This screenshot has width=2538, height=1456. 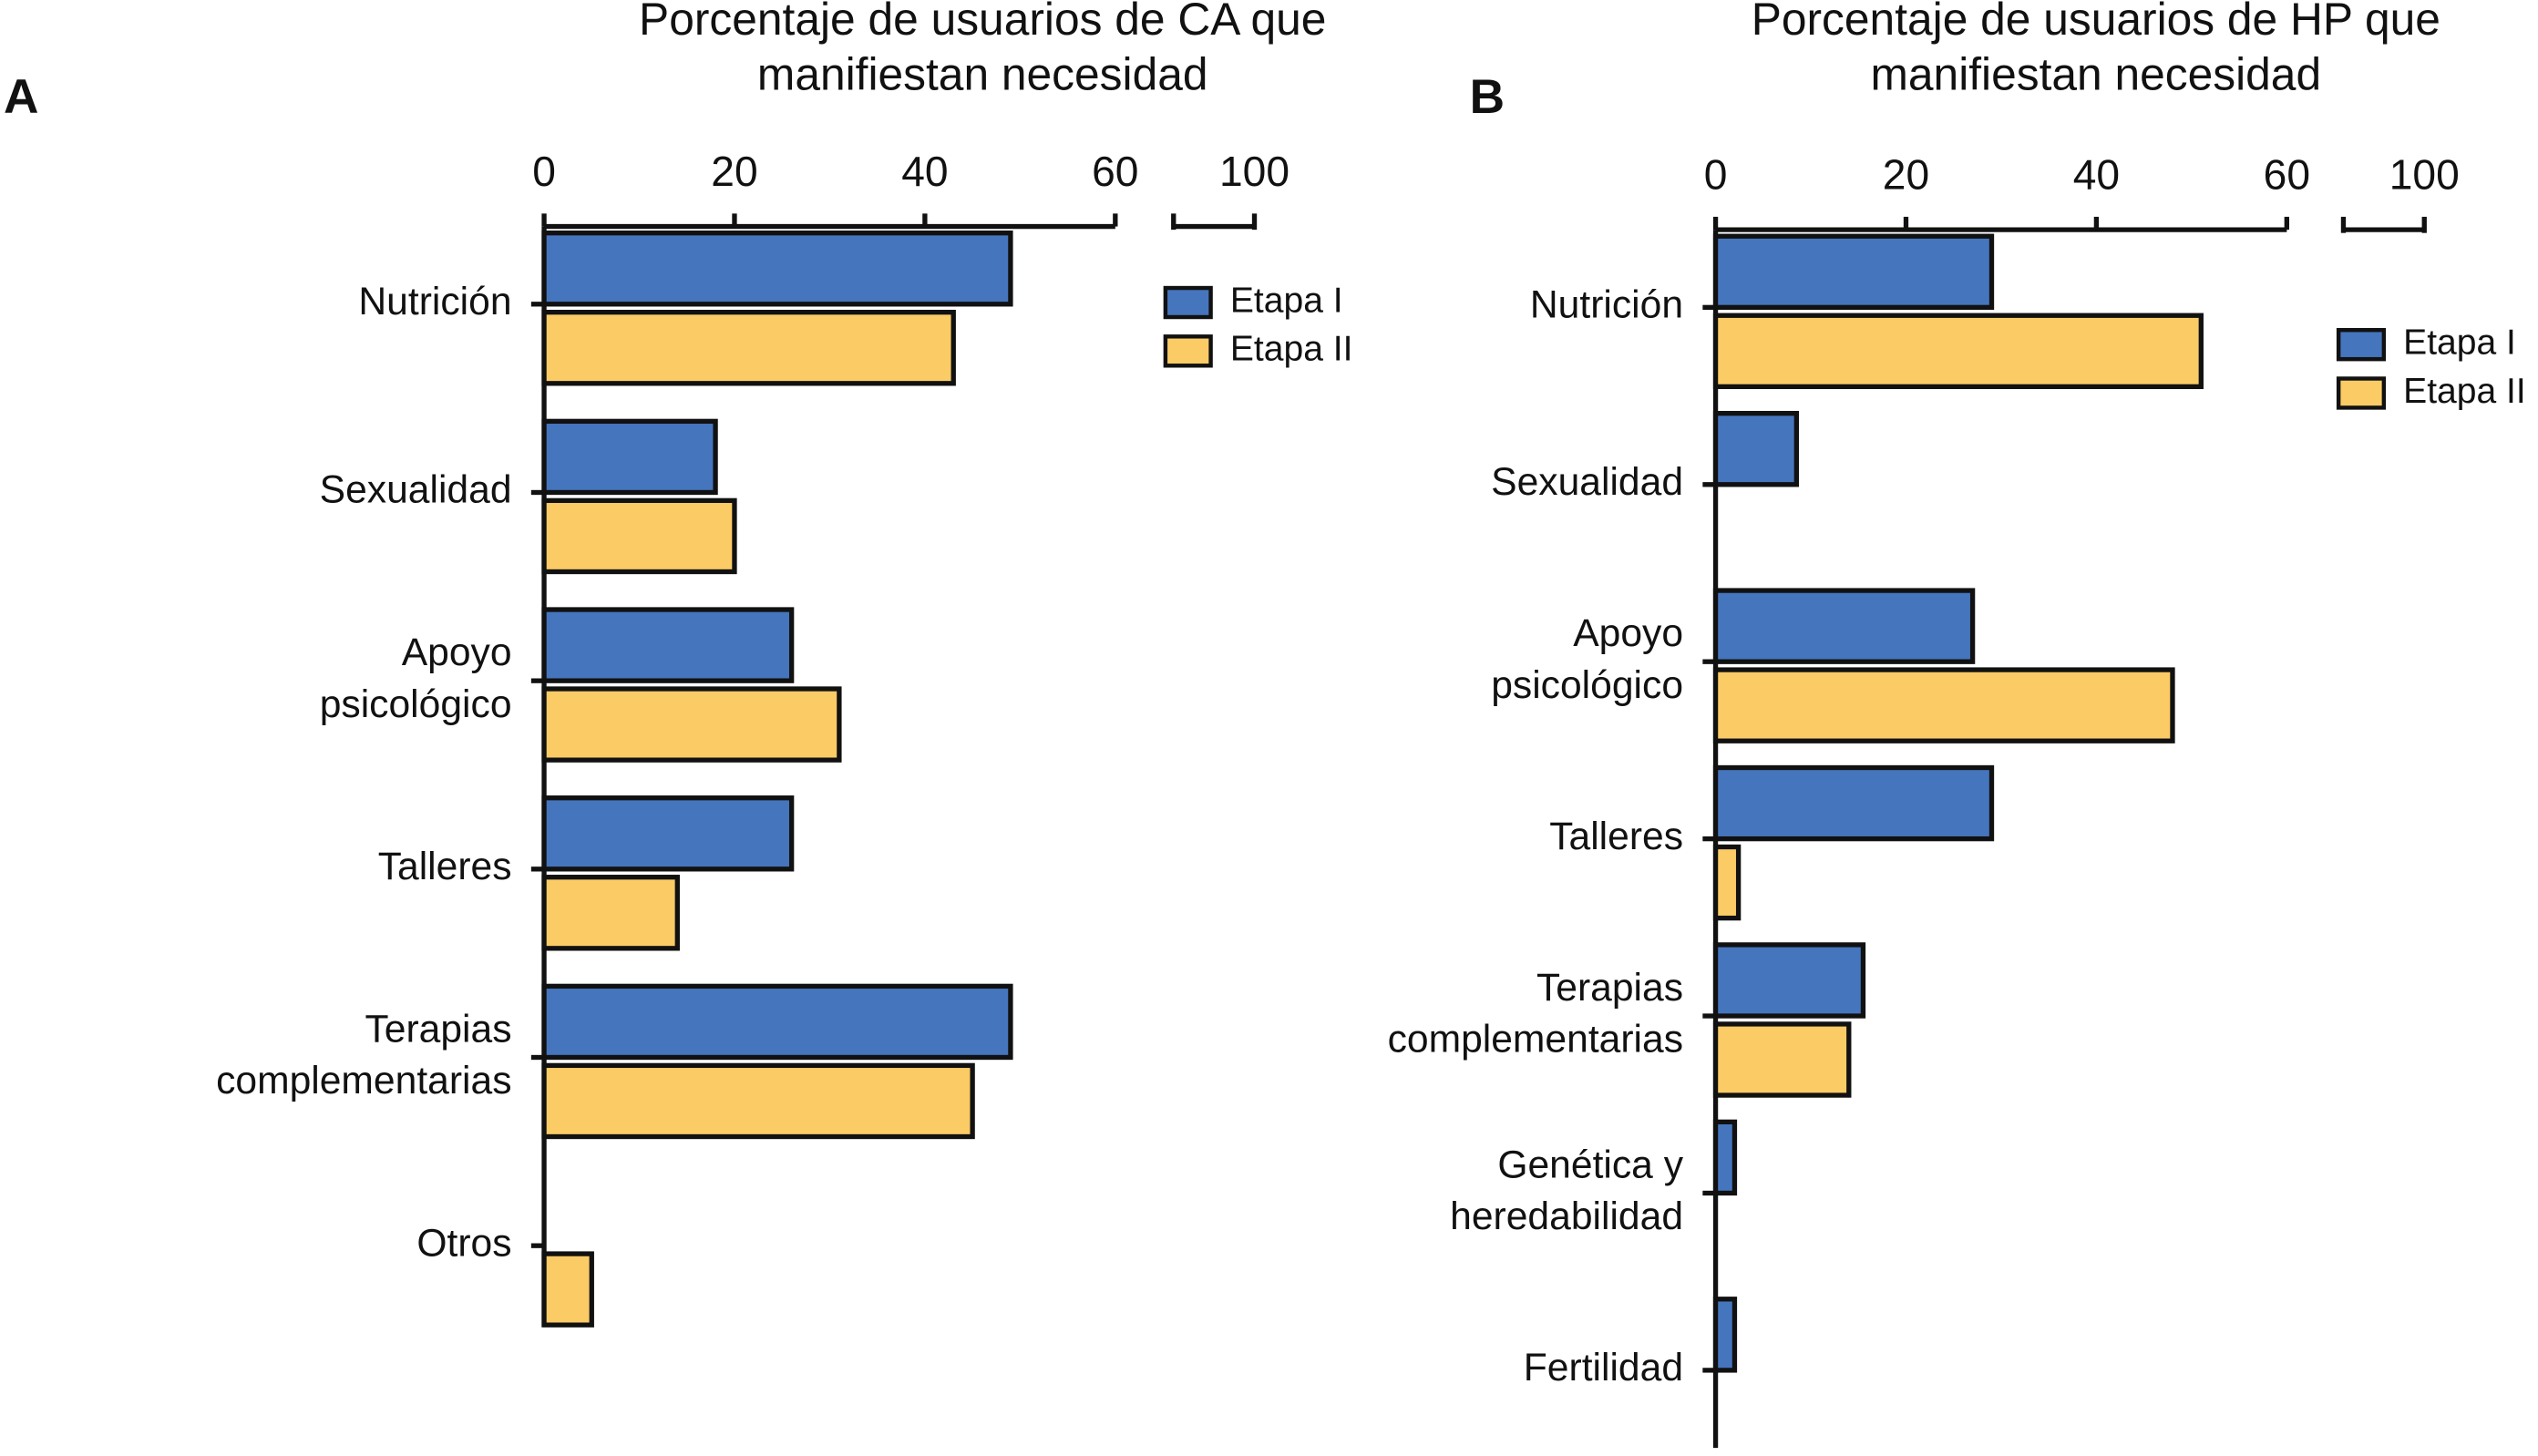 I want to click on panel-label: A, so click(x=21, y=97).